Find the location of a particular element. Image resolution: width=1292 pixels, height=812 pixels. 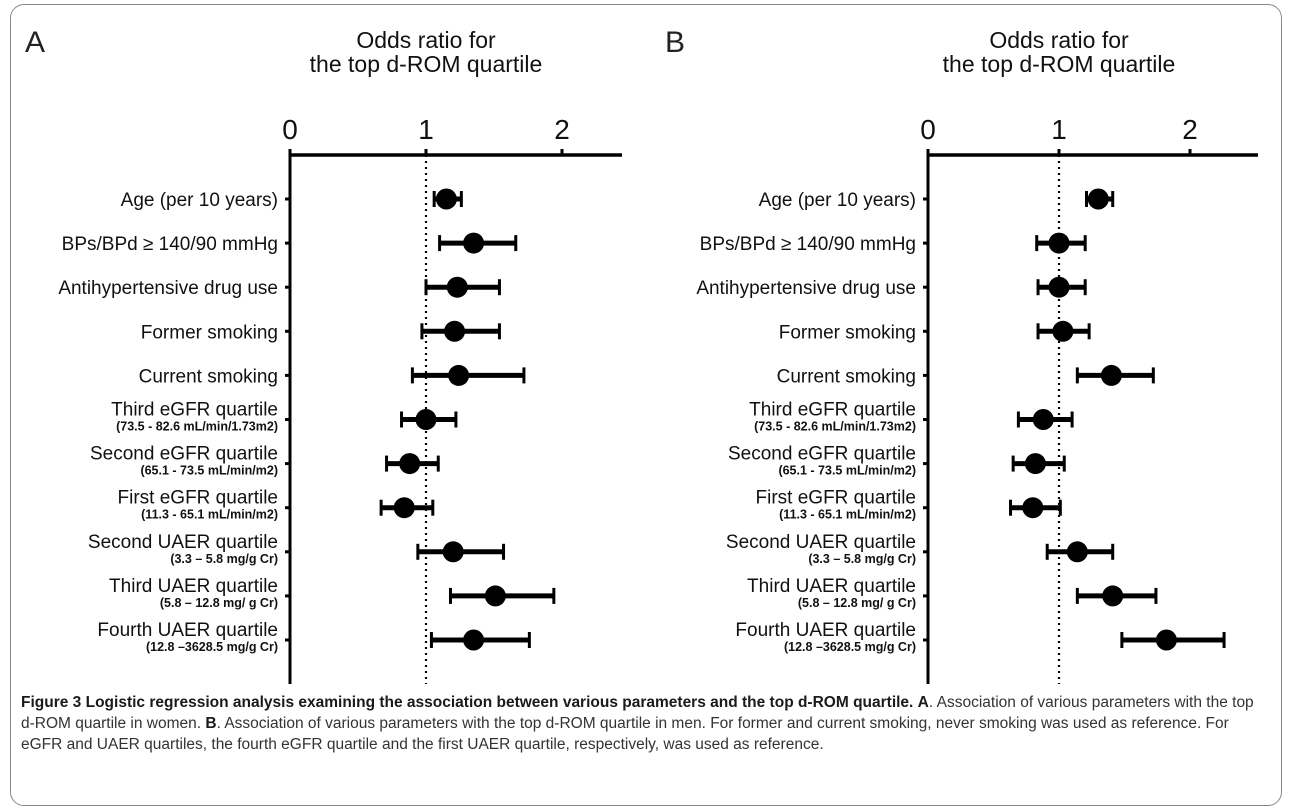

caption-part-b-label: B is located at coordinates (211, 723).